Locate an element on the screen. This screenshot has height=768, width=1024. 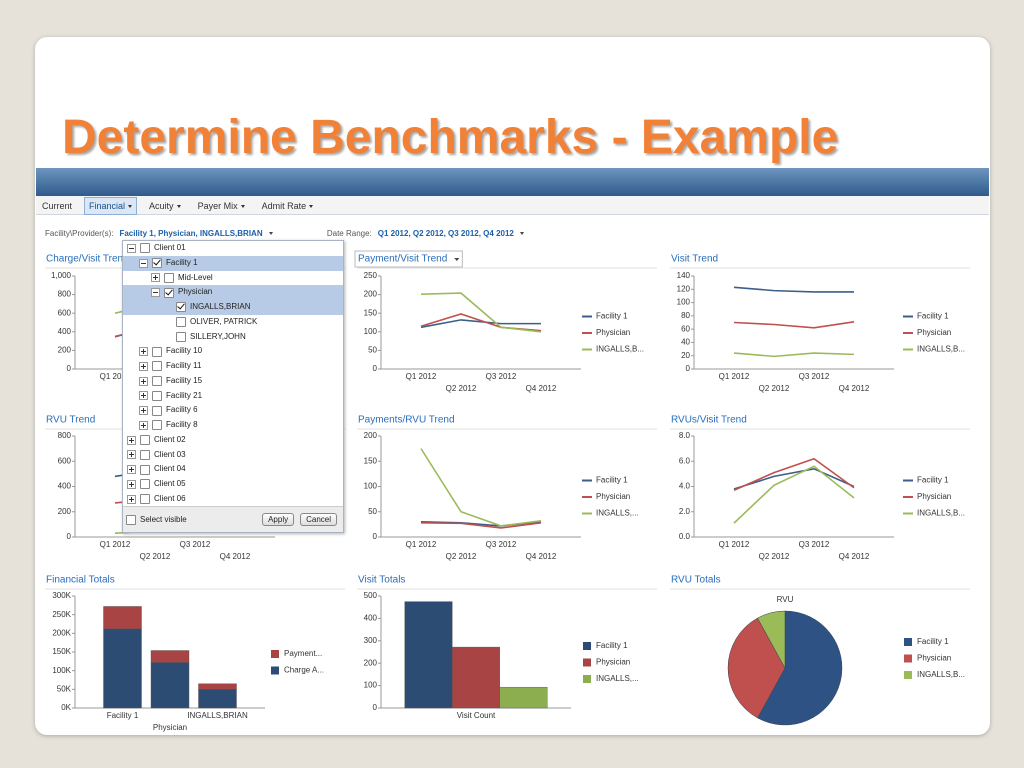
chart-title: RVUs/Visit Trend is located at coordinates (709, 420).